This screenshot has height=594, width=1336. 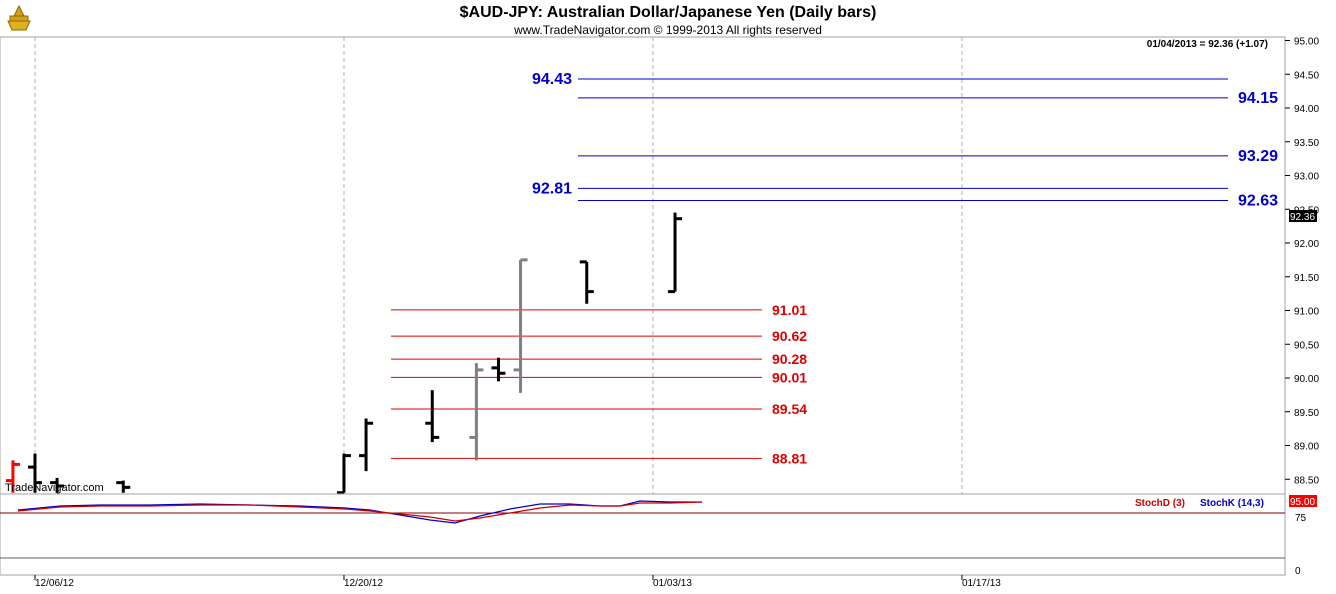 I want to click on fib-label-blue: 94.43, so click(x=552, y=79).